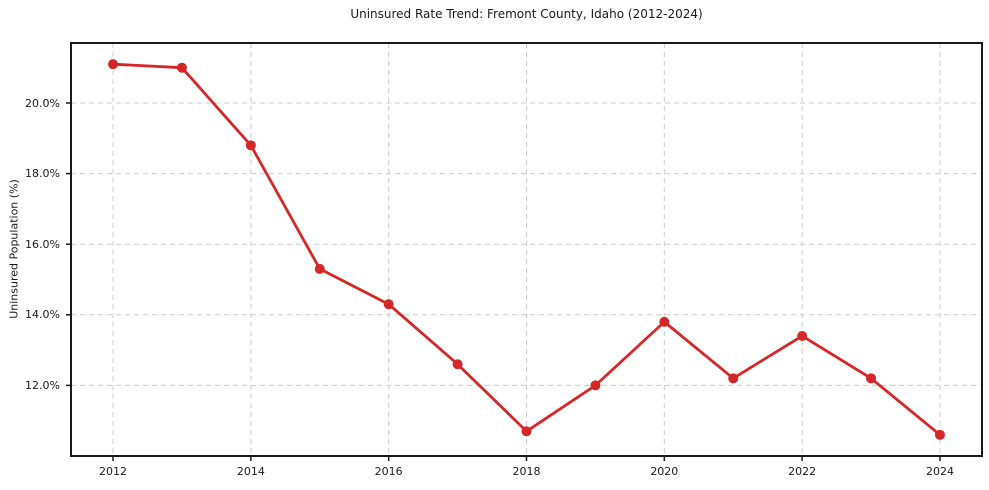 The width and height of the screenshot is (989, 490). What do you see at coordinates (42, 385) in the screenshot?
I see `y-tick-label: 12.0%` at bounding box center [42, 385].